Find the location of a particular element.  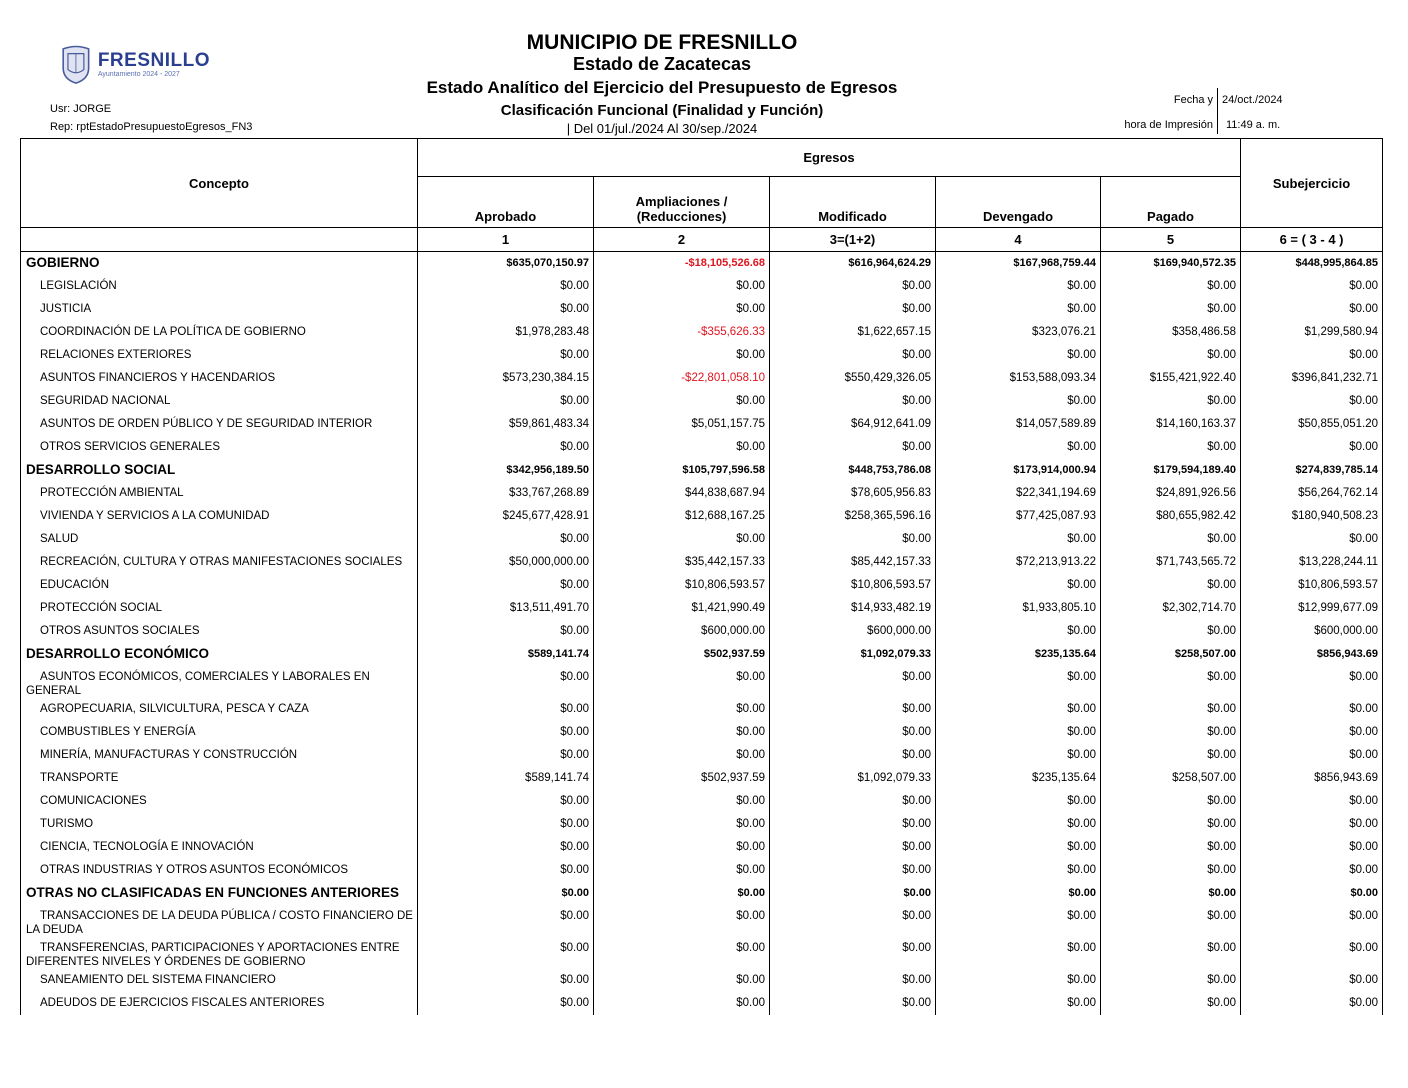

amount-cell: $22,341,194.69 is located at coordinates (1018, 493).